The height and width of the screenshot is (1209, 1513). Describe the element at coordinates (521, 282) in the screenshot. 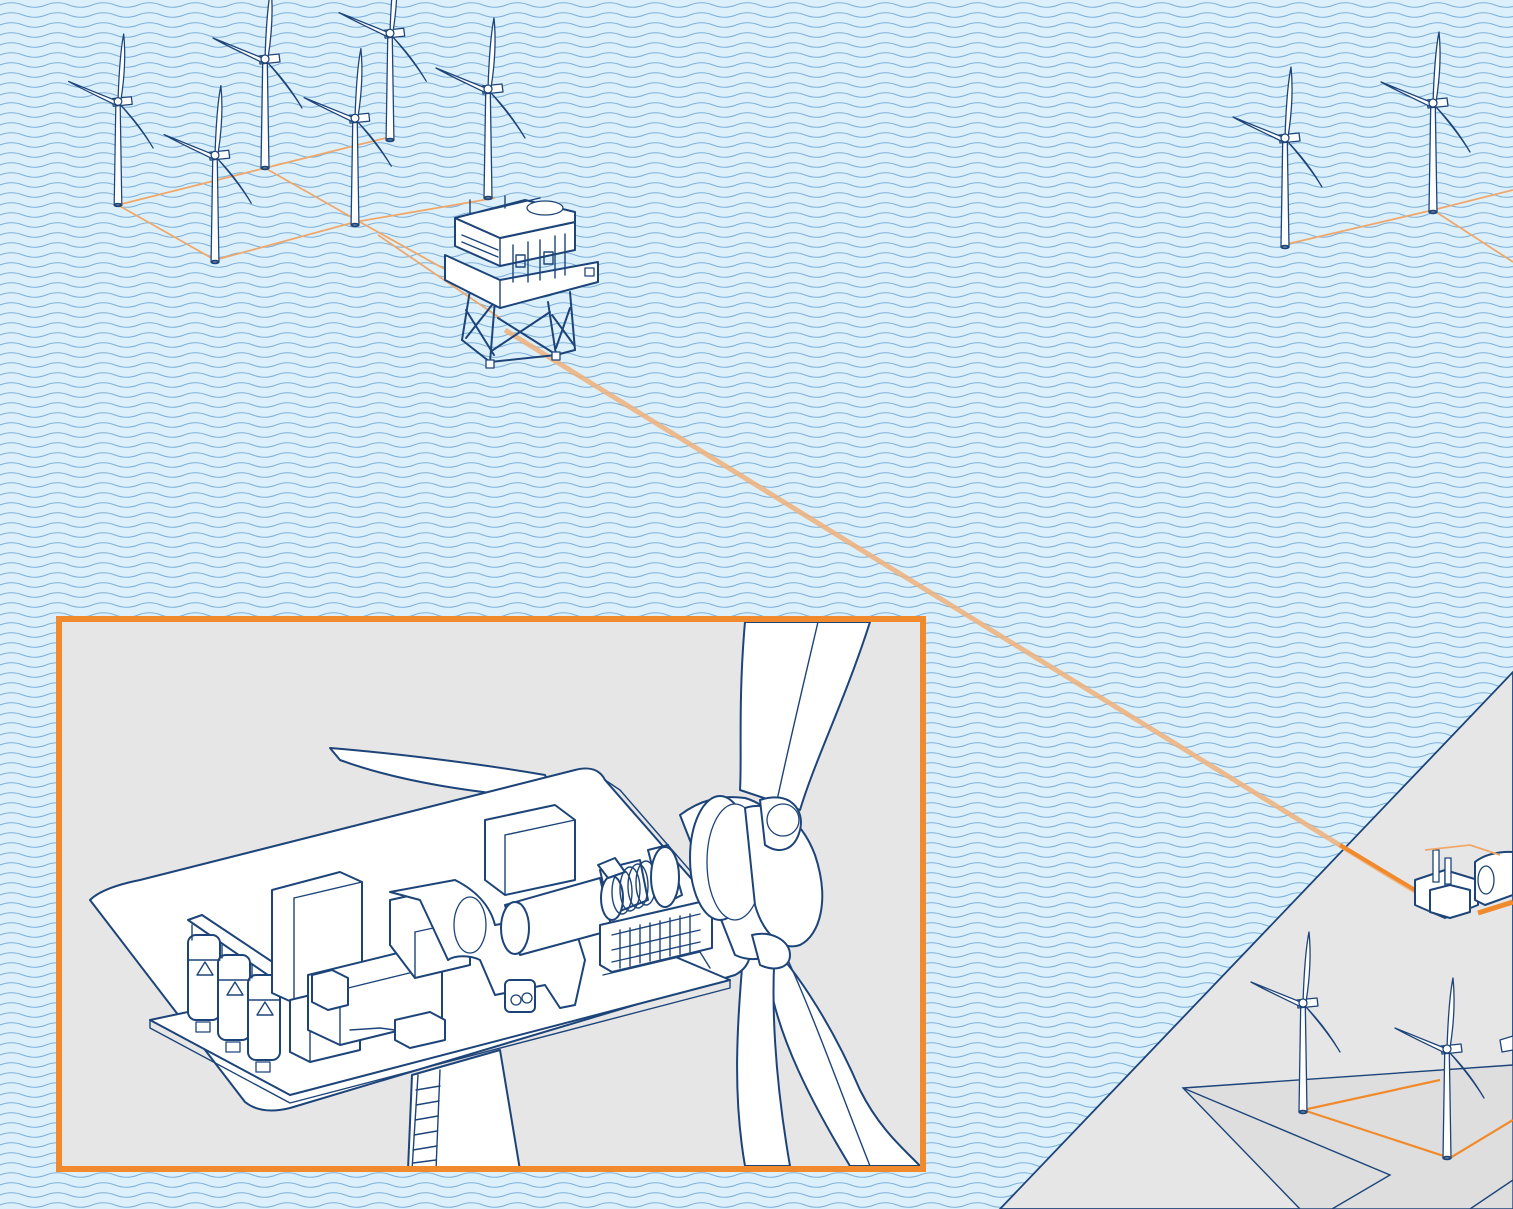

I see `offshore-platform-icon` at that location.